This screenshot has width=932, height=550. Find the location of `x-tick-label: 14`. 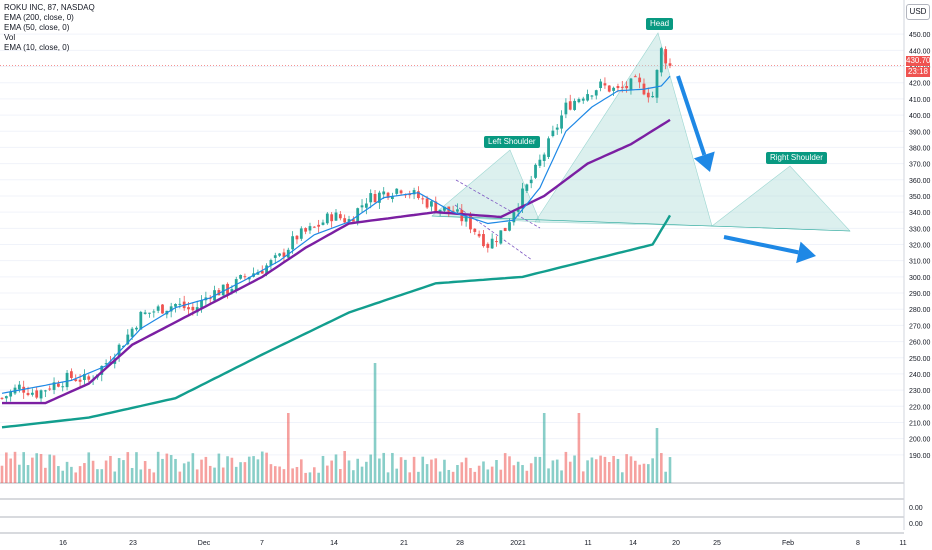

x-tick-label: 14 is located at coordinates (334, 543).